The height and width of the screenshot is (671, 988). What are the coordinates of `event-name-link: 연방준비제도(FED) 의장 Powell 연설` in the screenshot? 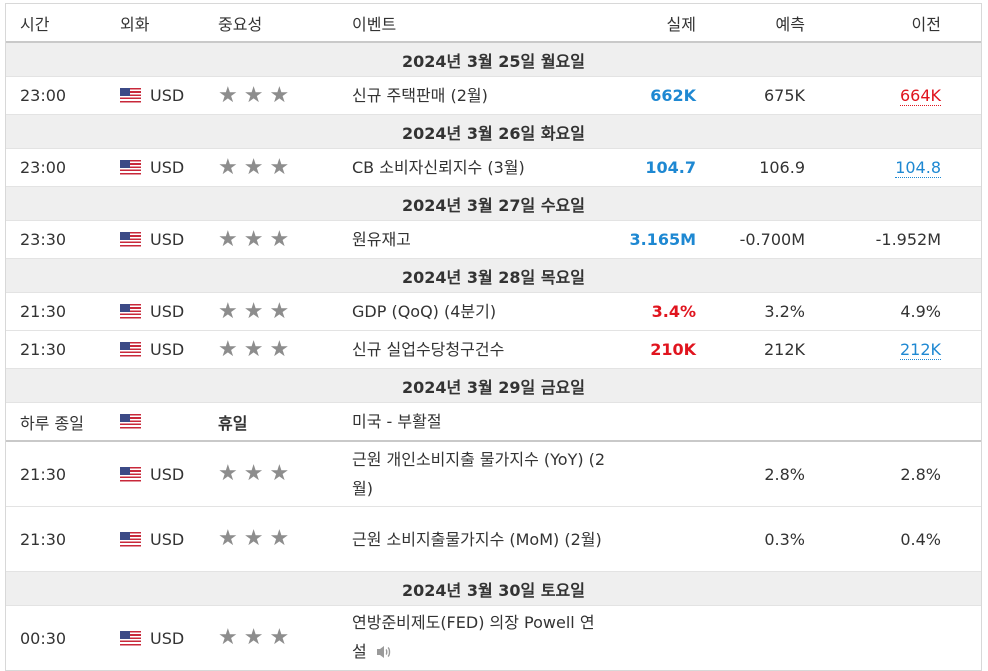 It's located at (473, 636).